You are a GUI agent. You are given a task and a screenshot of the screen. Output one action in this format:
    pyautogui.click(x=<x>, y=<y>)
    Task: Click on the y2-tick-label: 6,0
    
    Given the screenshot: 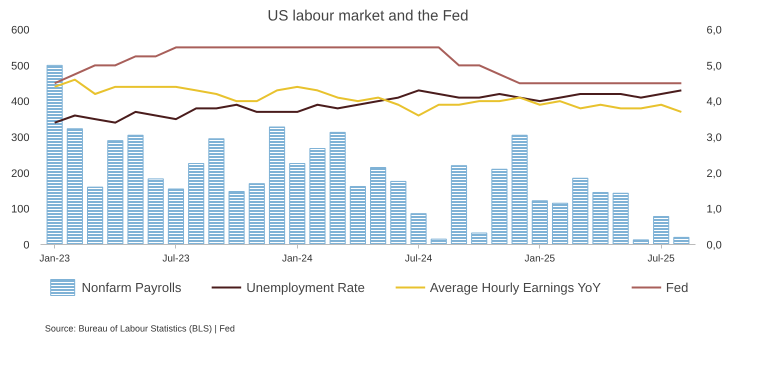 What is the action you would take?
    pyautogui.click(x=714, y=30)
    